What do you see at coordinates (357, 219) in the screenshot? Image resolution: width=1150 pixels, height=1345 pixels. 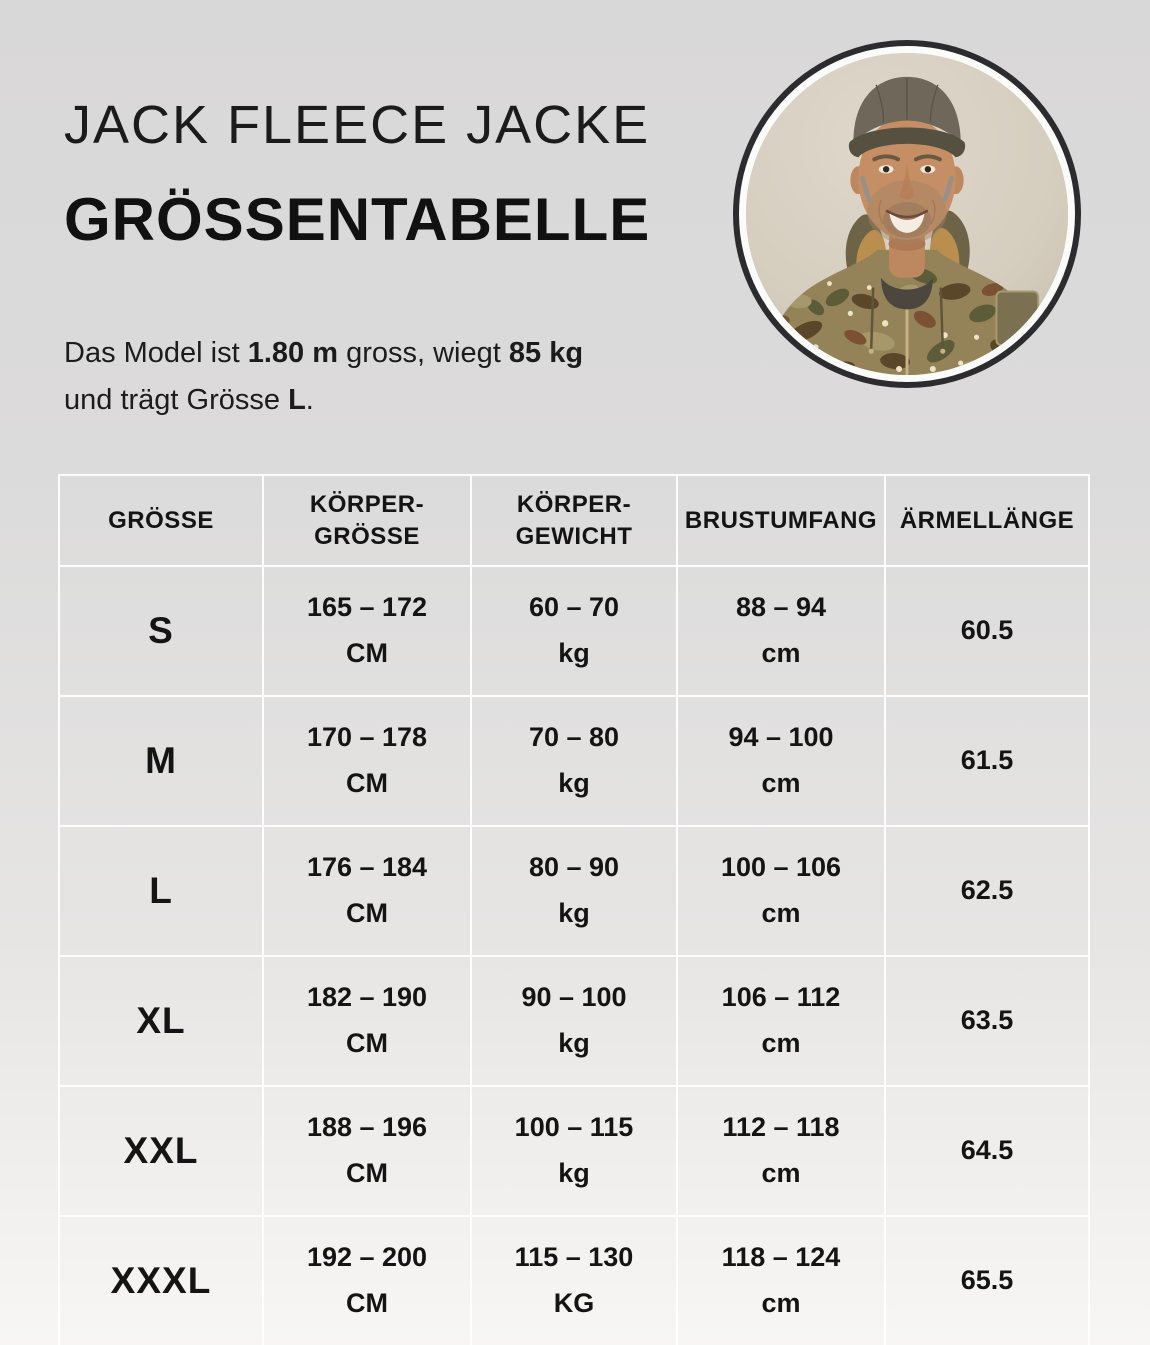 I see `size-chart-title: GRÖSSENTABELLE` at bounding box center [357, 219].